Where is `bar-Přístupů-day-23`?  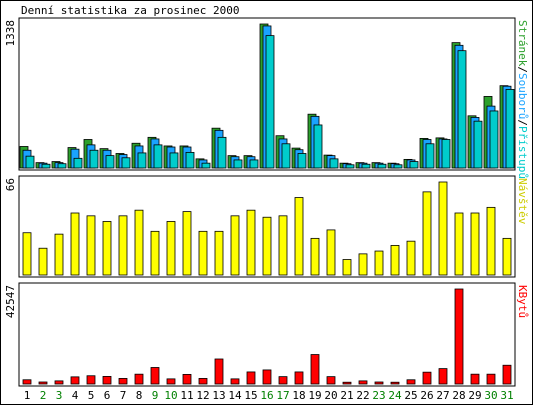
bar-Přístupů-day-23 is located at coordinates (382, 166).